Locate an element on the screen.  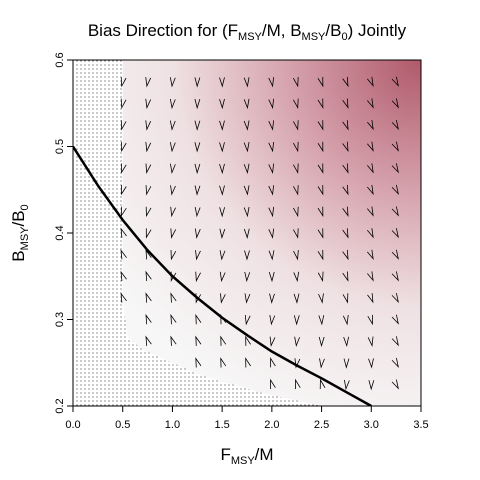
ylabel-main: B is located at coordinates (18, 255).